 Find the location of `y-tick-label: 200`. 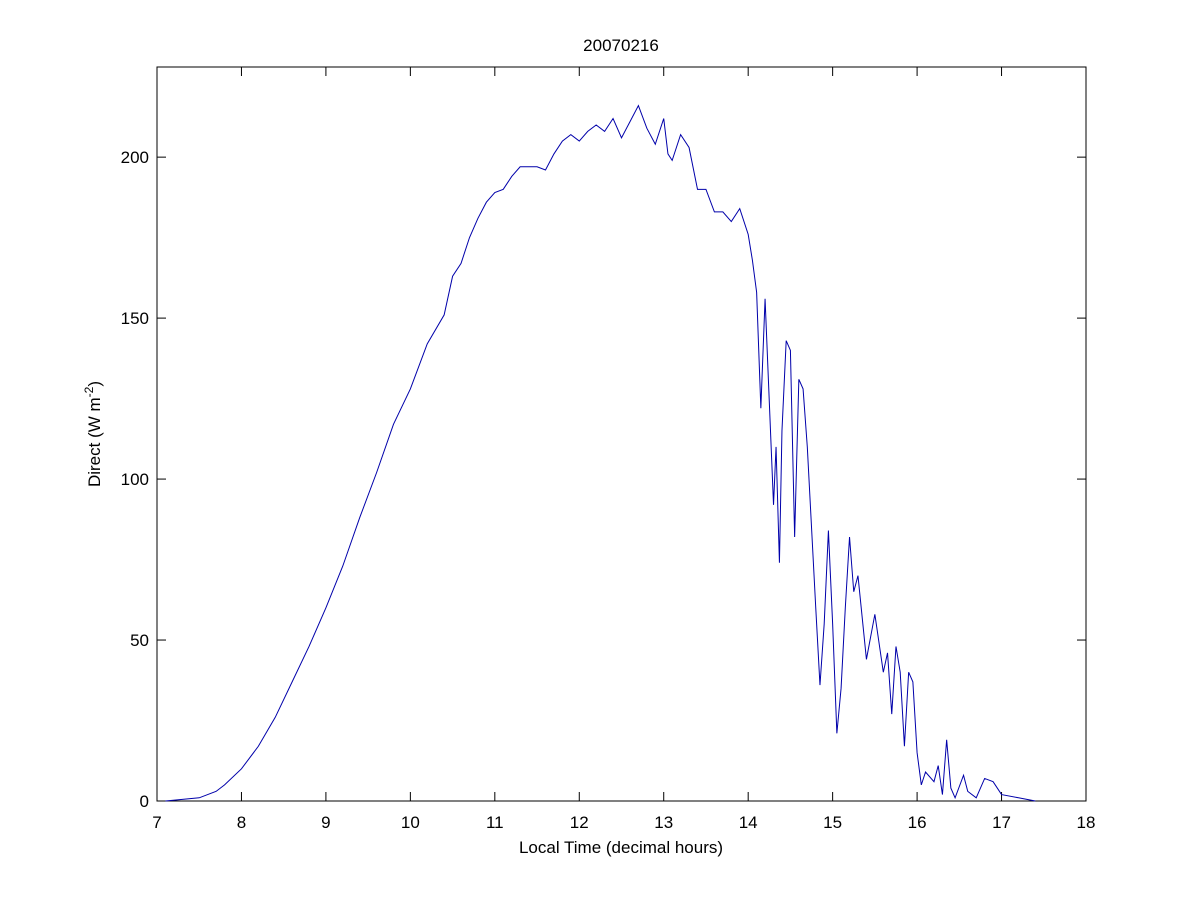

y-tick-label: 200 is located at coordinates (135, 157).